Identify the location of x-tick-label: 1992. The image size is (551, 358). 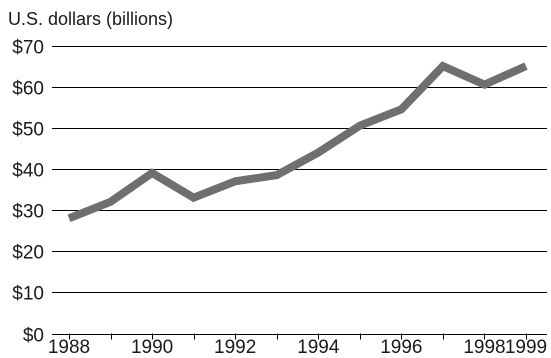
(235, 347).